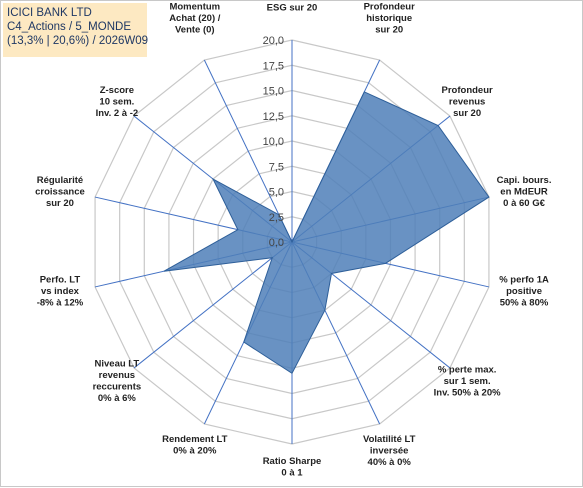  I want to click on tick-label: 5,0, so click(276, 193).